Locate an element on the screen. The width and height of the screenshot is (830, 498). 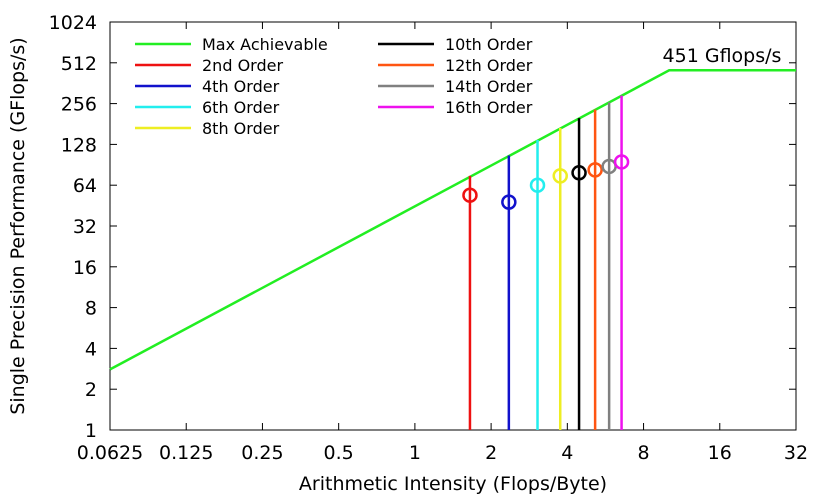
y-tick-label: 256 is located at coordinates (79, 105).